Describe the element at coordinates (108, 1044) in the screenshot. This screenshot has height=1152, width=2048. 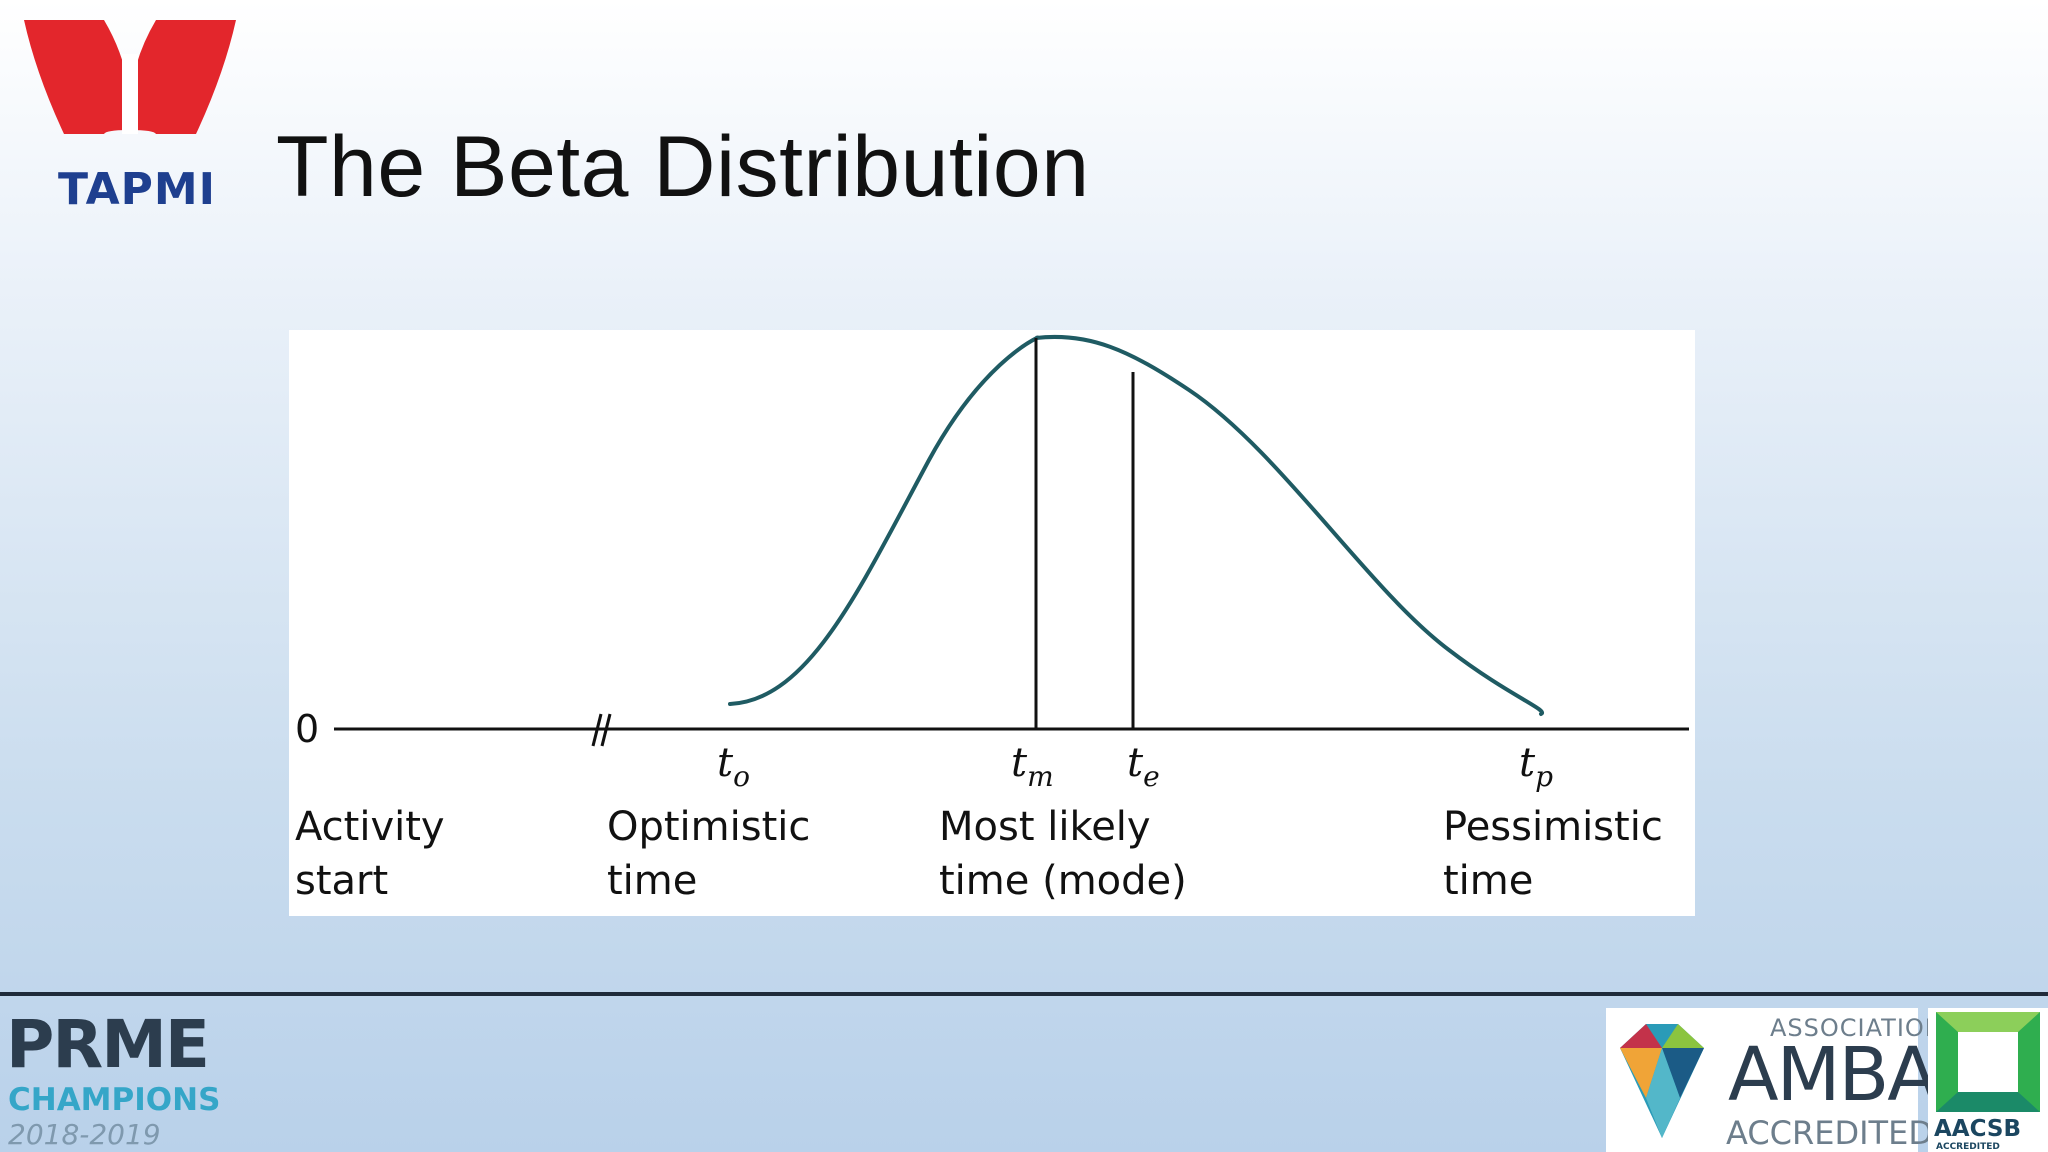
I see `prme-title: PRME` at that location.